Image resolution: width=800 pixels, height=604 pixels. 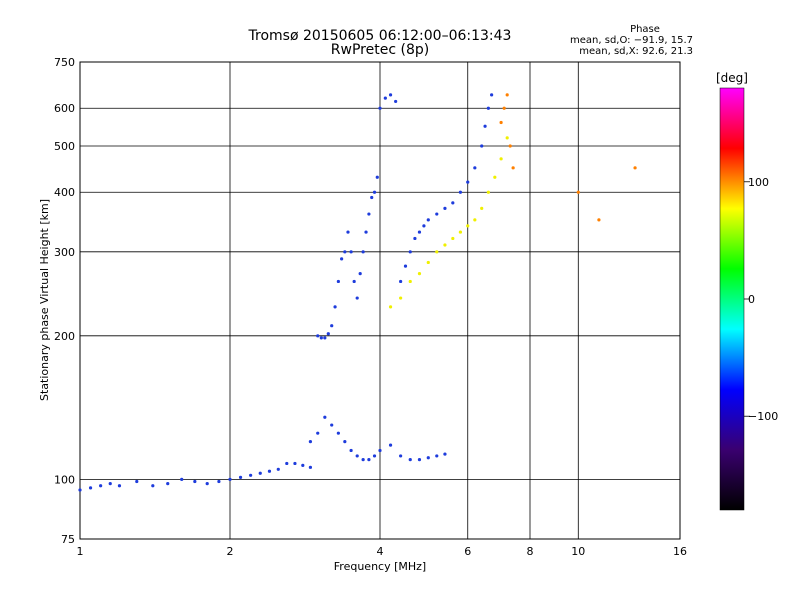 What do you see at coordinates (751, 299) in the screenshot?
I see `colorbar-tick-label: 0` at bounding box center [751, 299].